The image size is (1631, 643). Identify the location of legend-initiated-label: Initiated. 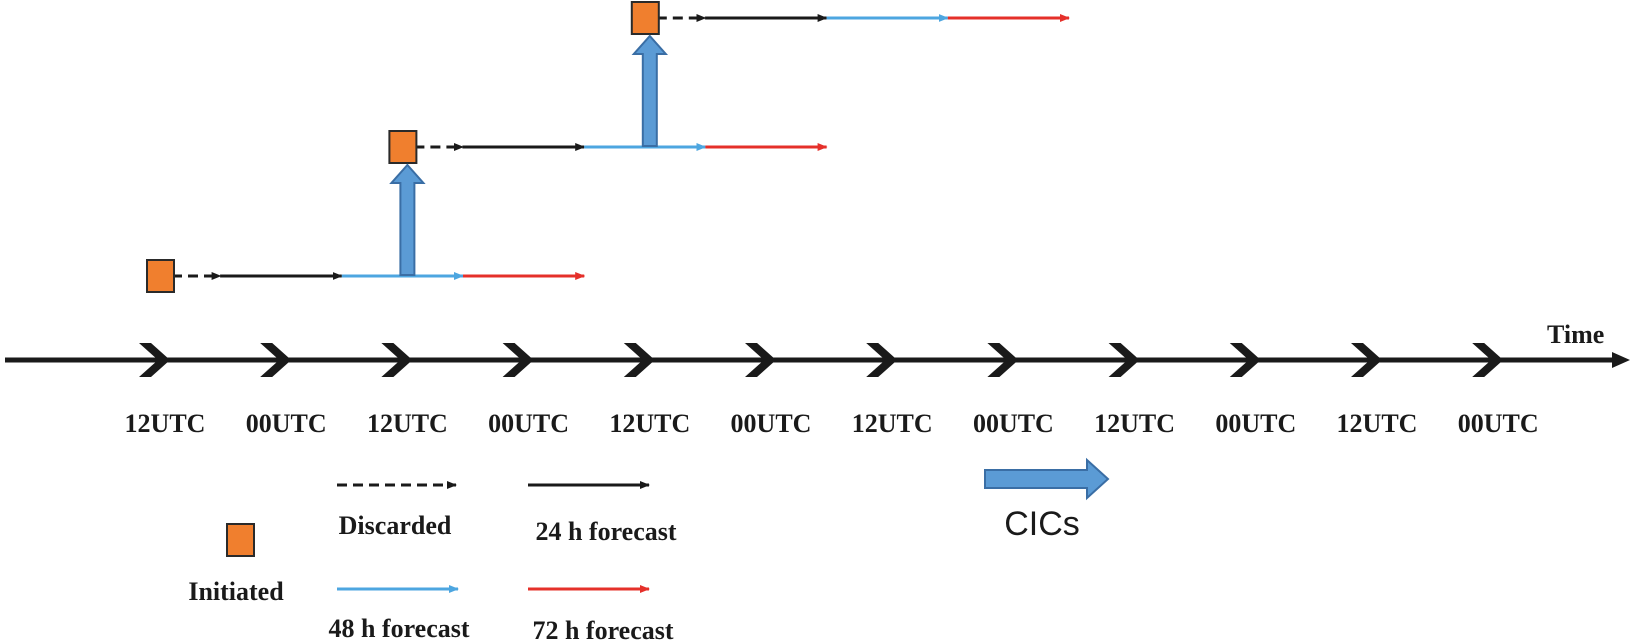
(236, 591).